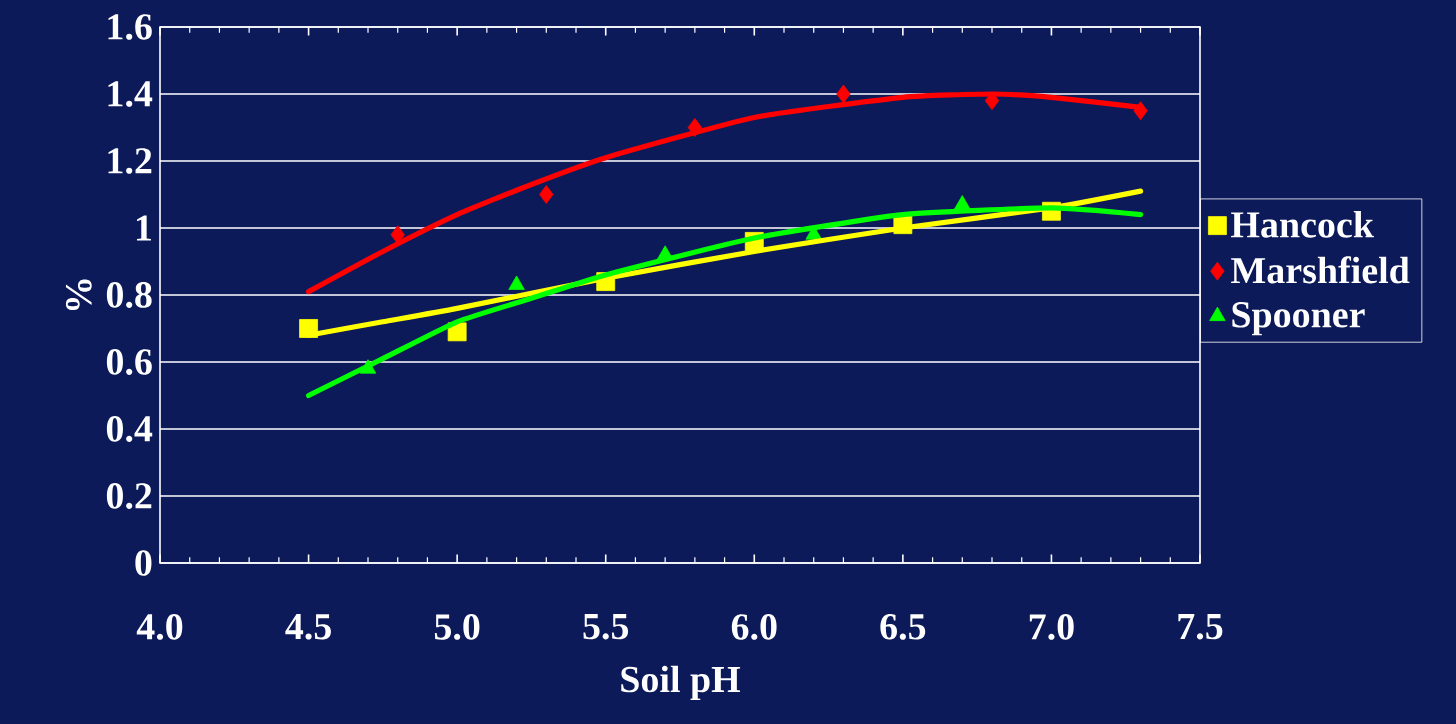 Image resolution: width=1456 pixels, height=724 pixels. Describe the element at coordinates (606, 627) in the screenshot. I see `x-tick-label: 5.5` at that location.